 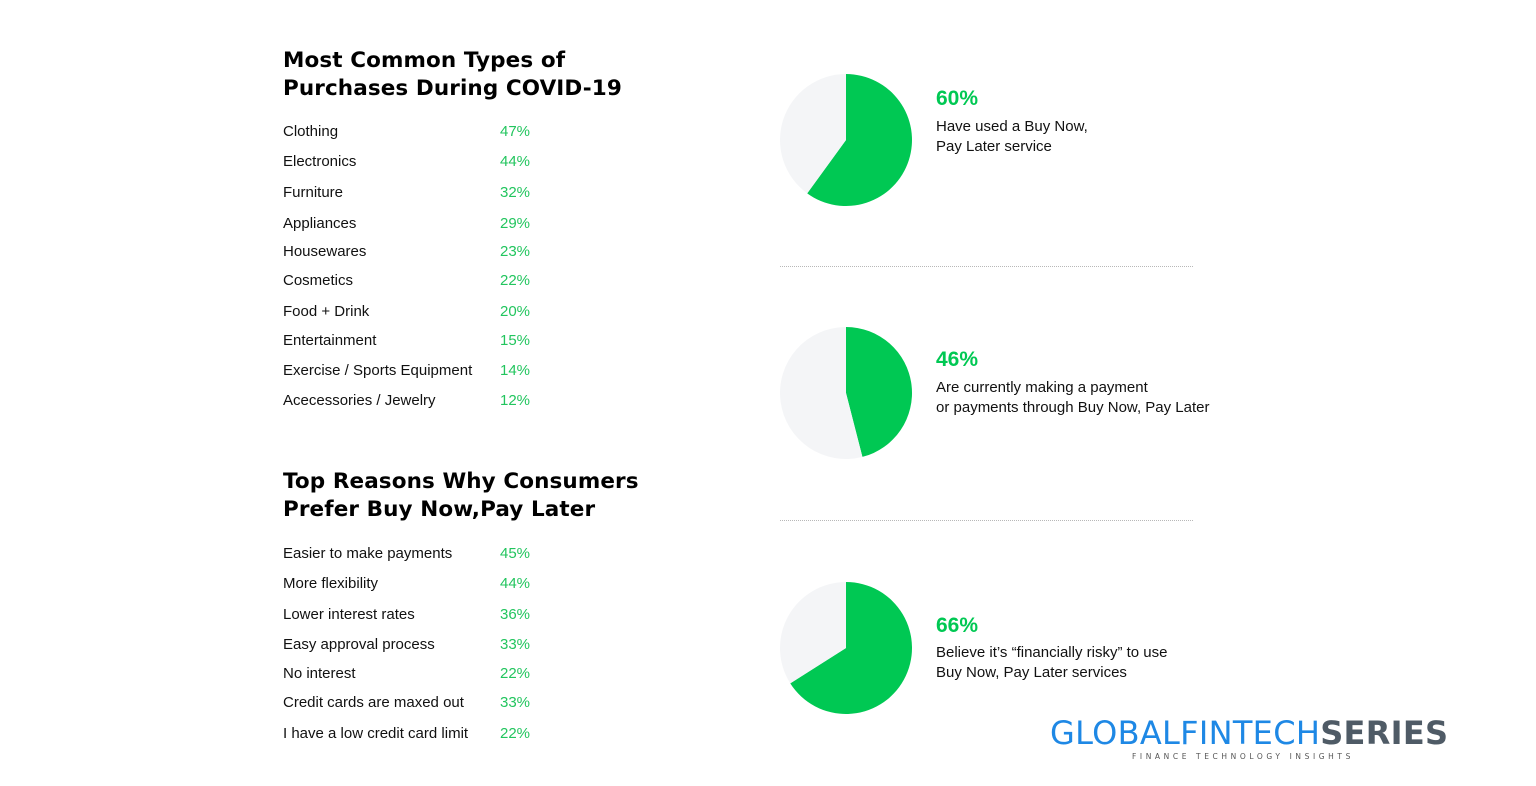 What do you see at coordinates (326, 311) in the screenshot?
I see `list-item-label: Food + Drink` at bounding box center [326, 311].